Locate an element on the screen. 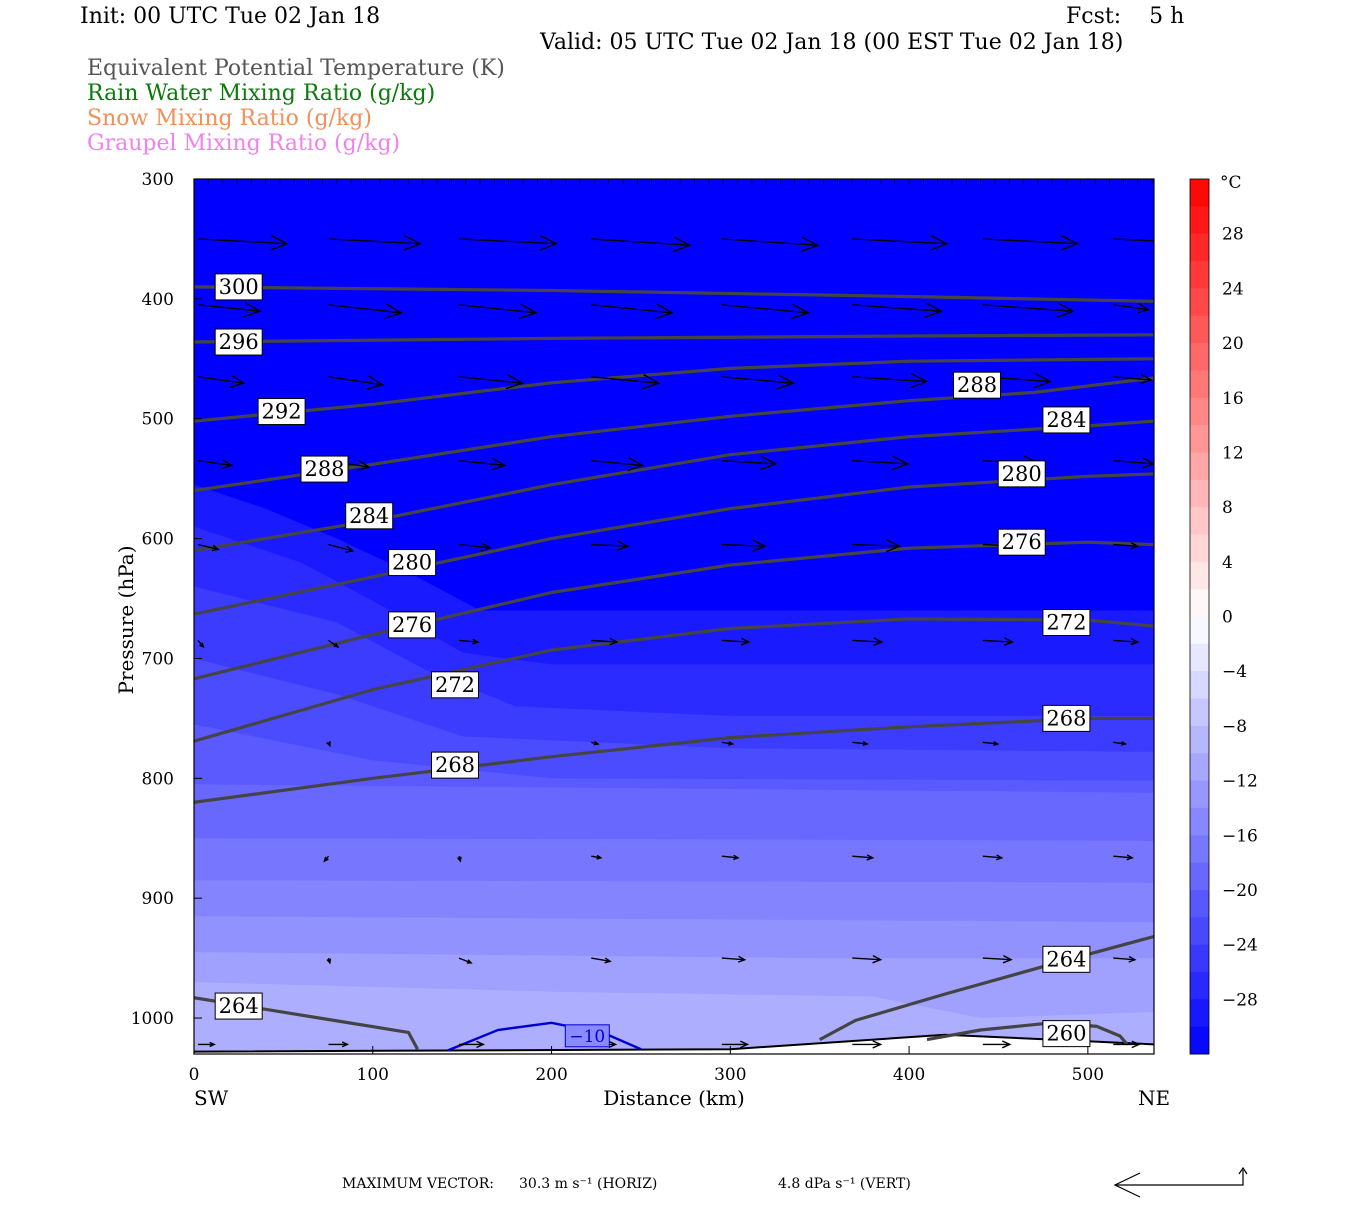 The height and width of the screenshot is (1205, 1350). theta-e-label-text: 272 is located at coordinates (455, 685).